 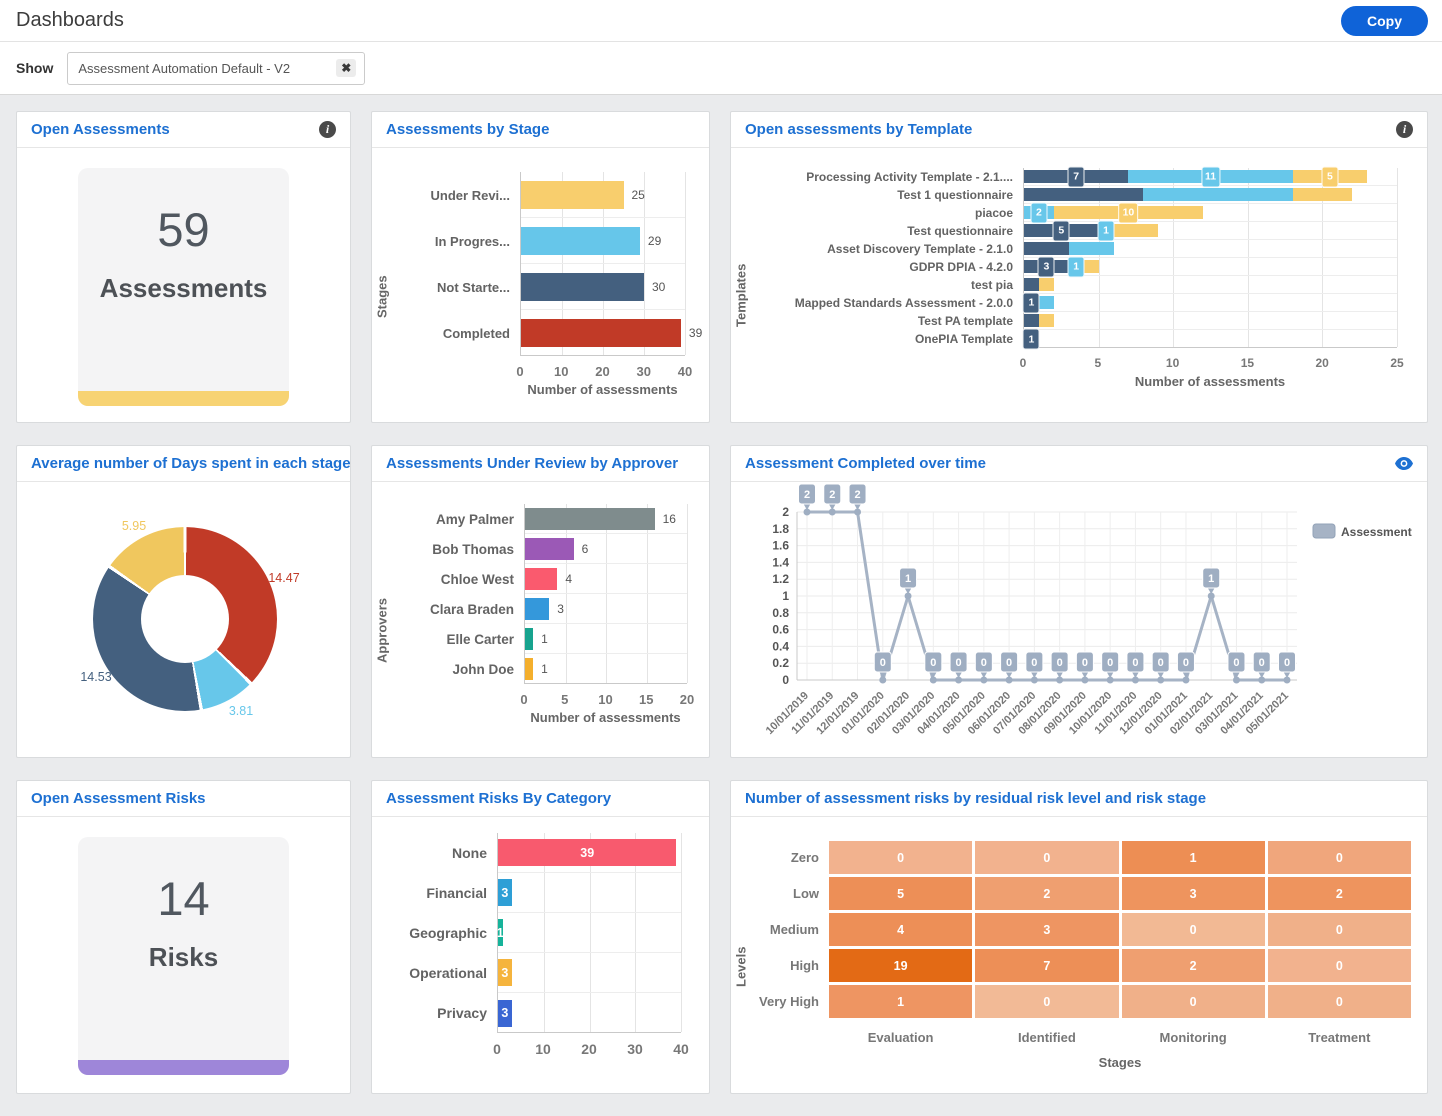 What do you see at coordinates (695, 333) in the screenshot?
I see `bar-value-label: 39` at bounding box center [695, 333].